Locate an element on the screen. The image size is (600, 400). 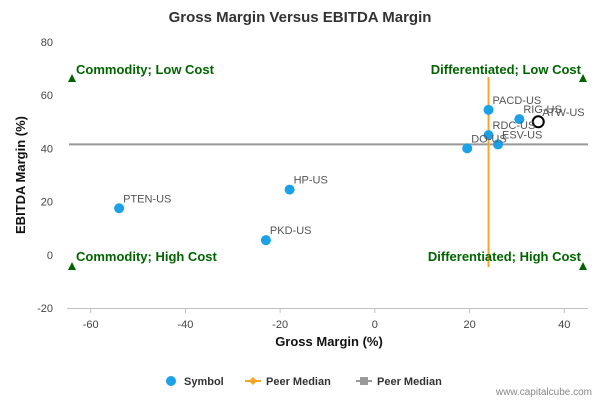
x-axis-title: Gross Margin (%) is located at coordinates (329, 341).